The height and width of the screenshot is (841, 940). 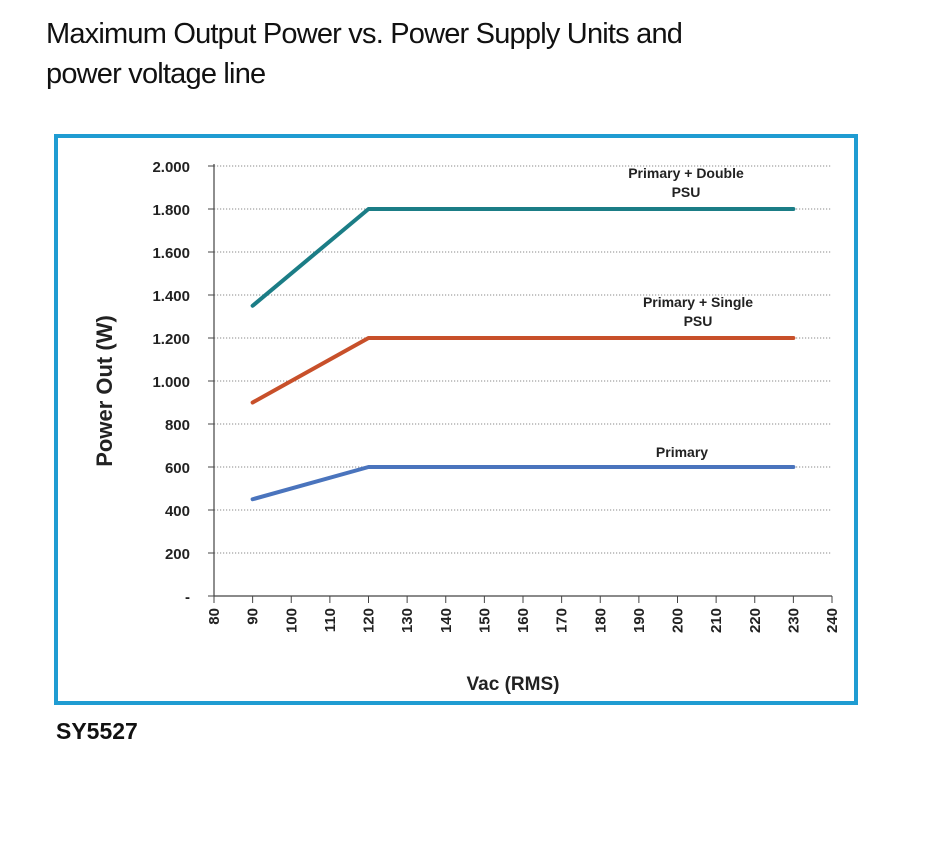 I want to click on x-tick-label: 240, so click(x=832, y=620).